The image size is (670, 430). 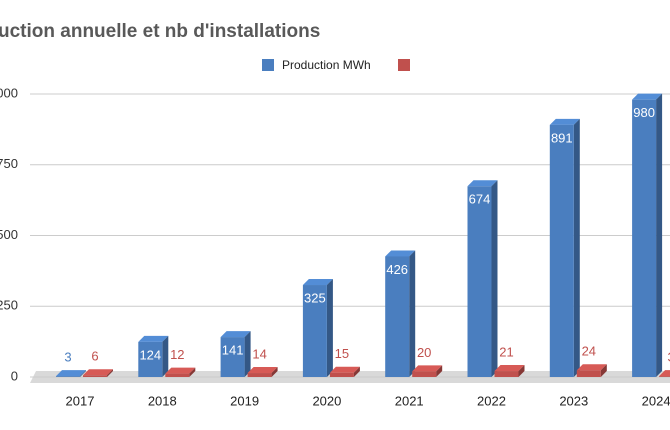 I want to click on data-label: 12, so click(x=177, y=354).